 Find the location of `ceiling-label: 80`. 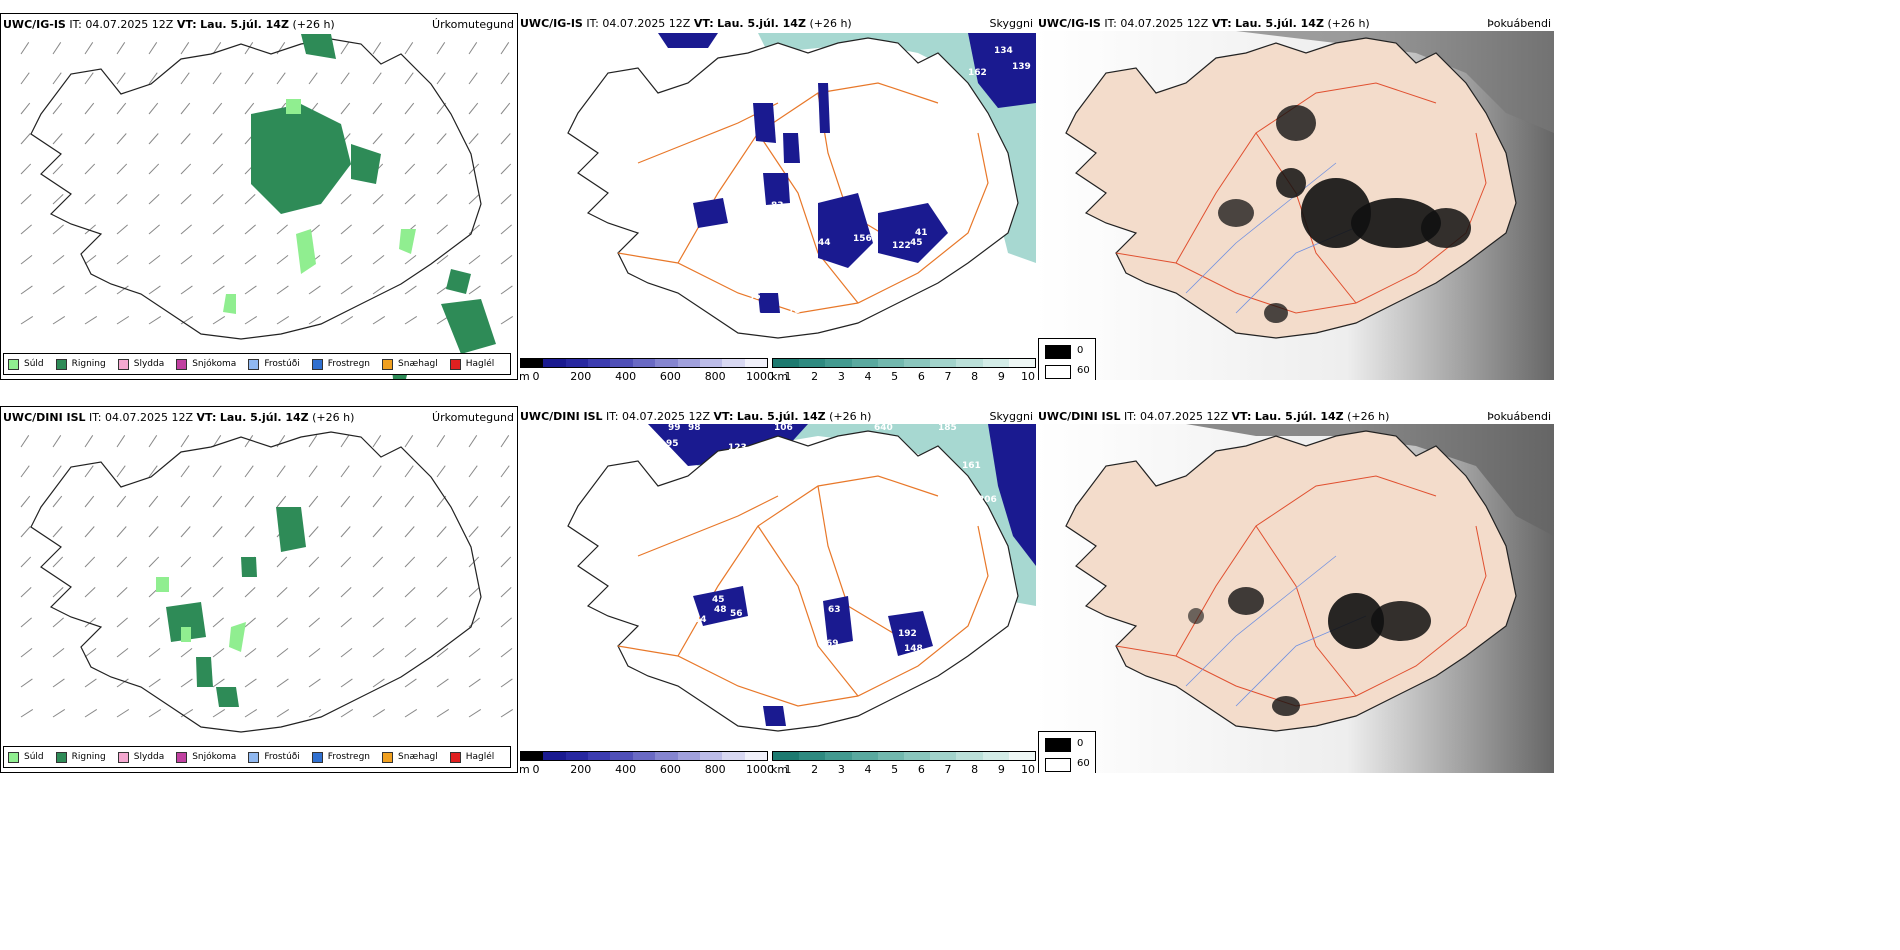

ceiling-label: 80 is located at coordinates (862, 171).